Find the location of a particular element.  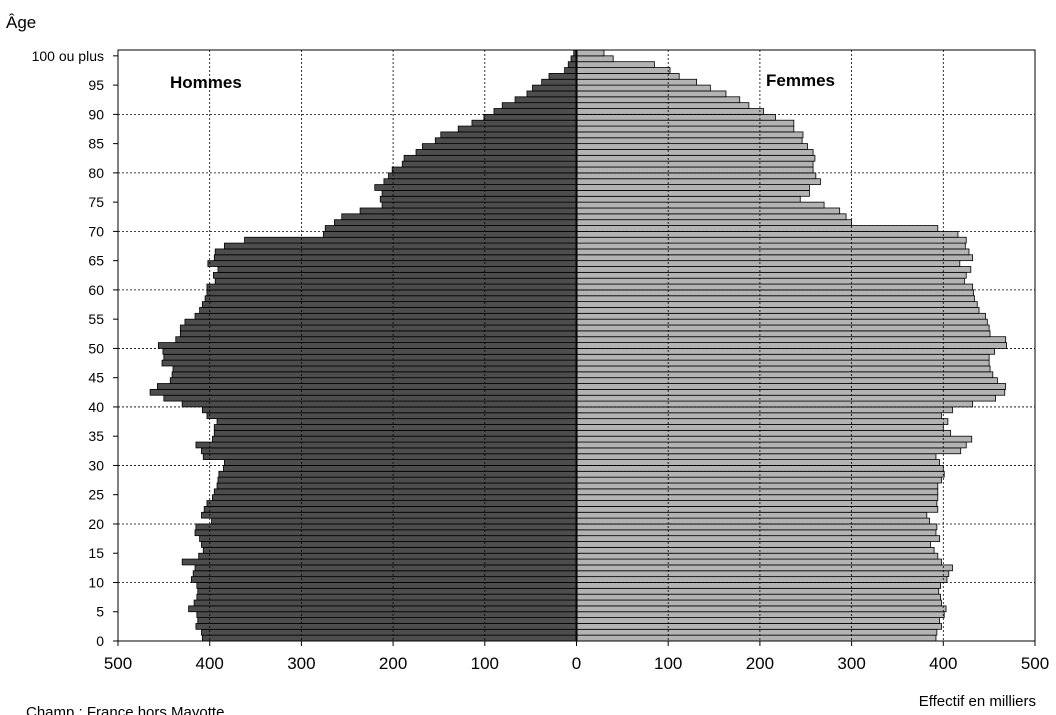

y-tick-label: 70 is located at coordinates (96, 231).